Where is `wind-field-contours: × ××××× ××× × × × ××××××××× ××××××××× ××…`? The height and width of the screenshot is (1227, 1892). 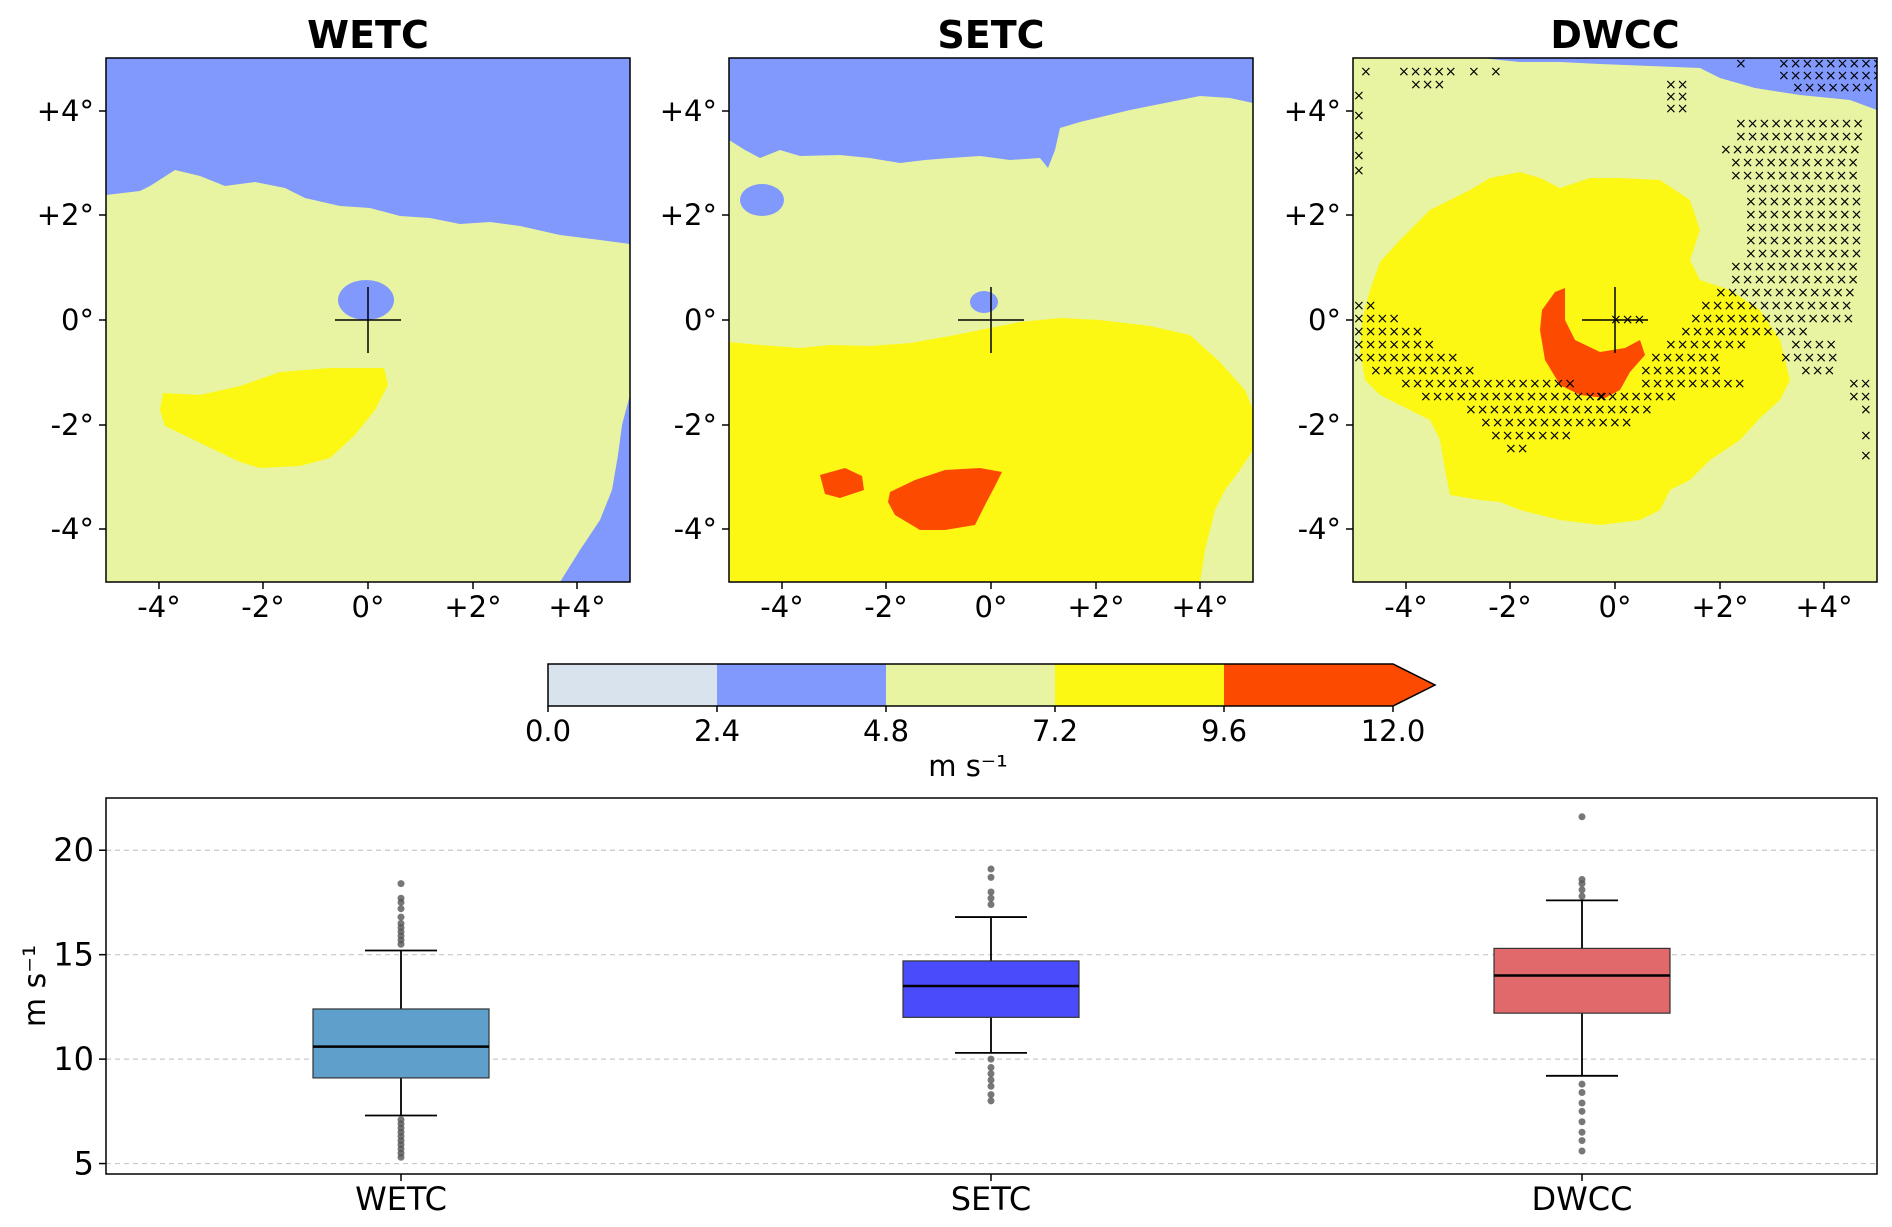
wind-field-contours: × ××××× ××× × × × ××××××××× ××××××××× ××… is located at coordinates (1615, 319).